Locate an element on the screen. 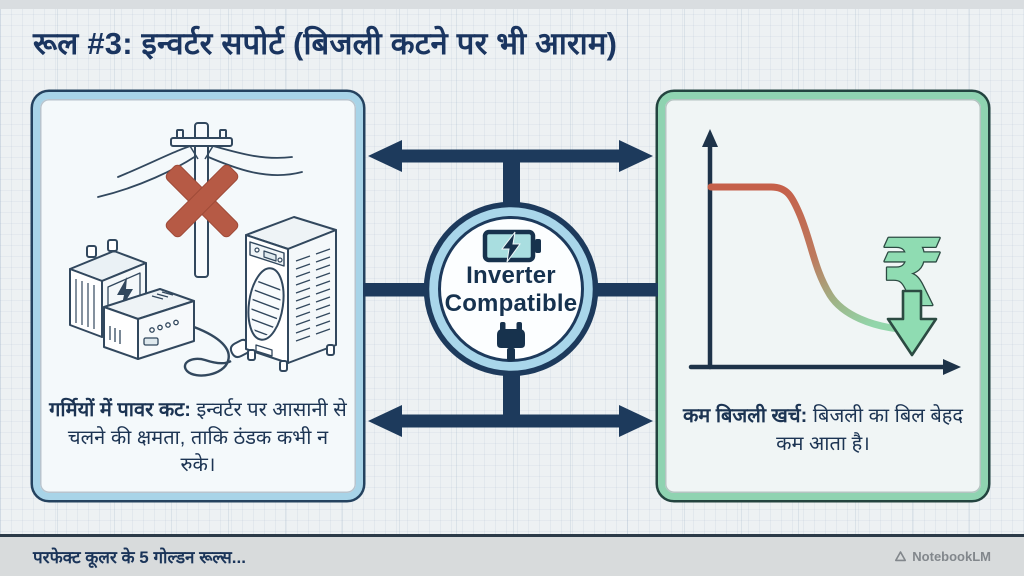  top-stem is located at coordinates (511, 191).